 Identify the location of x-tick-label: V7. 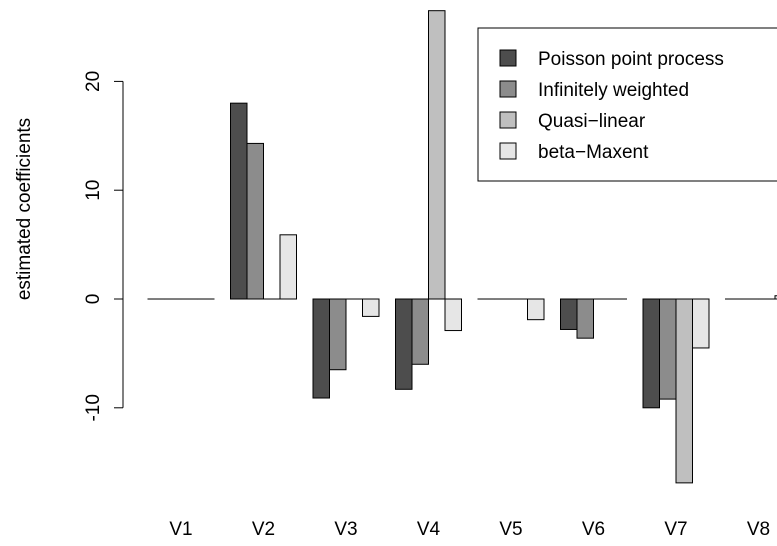
(675, 529).